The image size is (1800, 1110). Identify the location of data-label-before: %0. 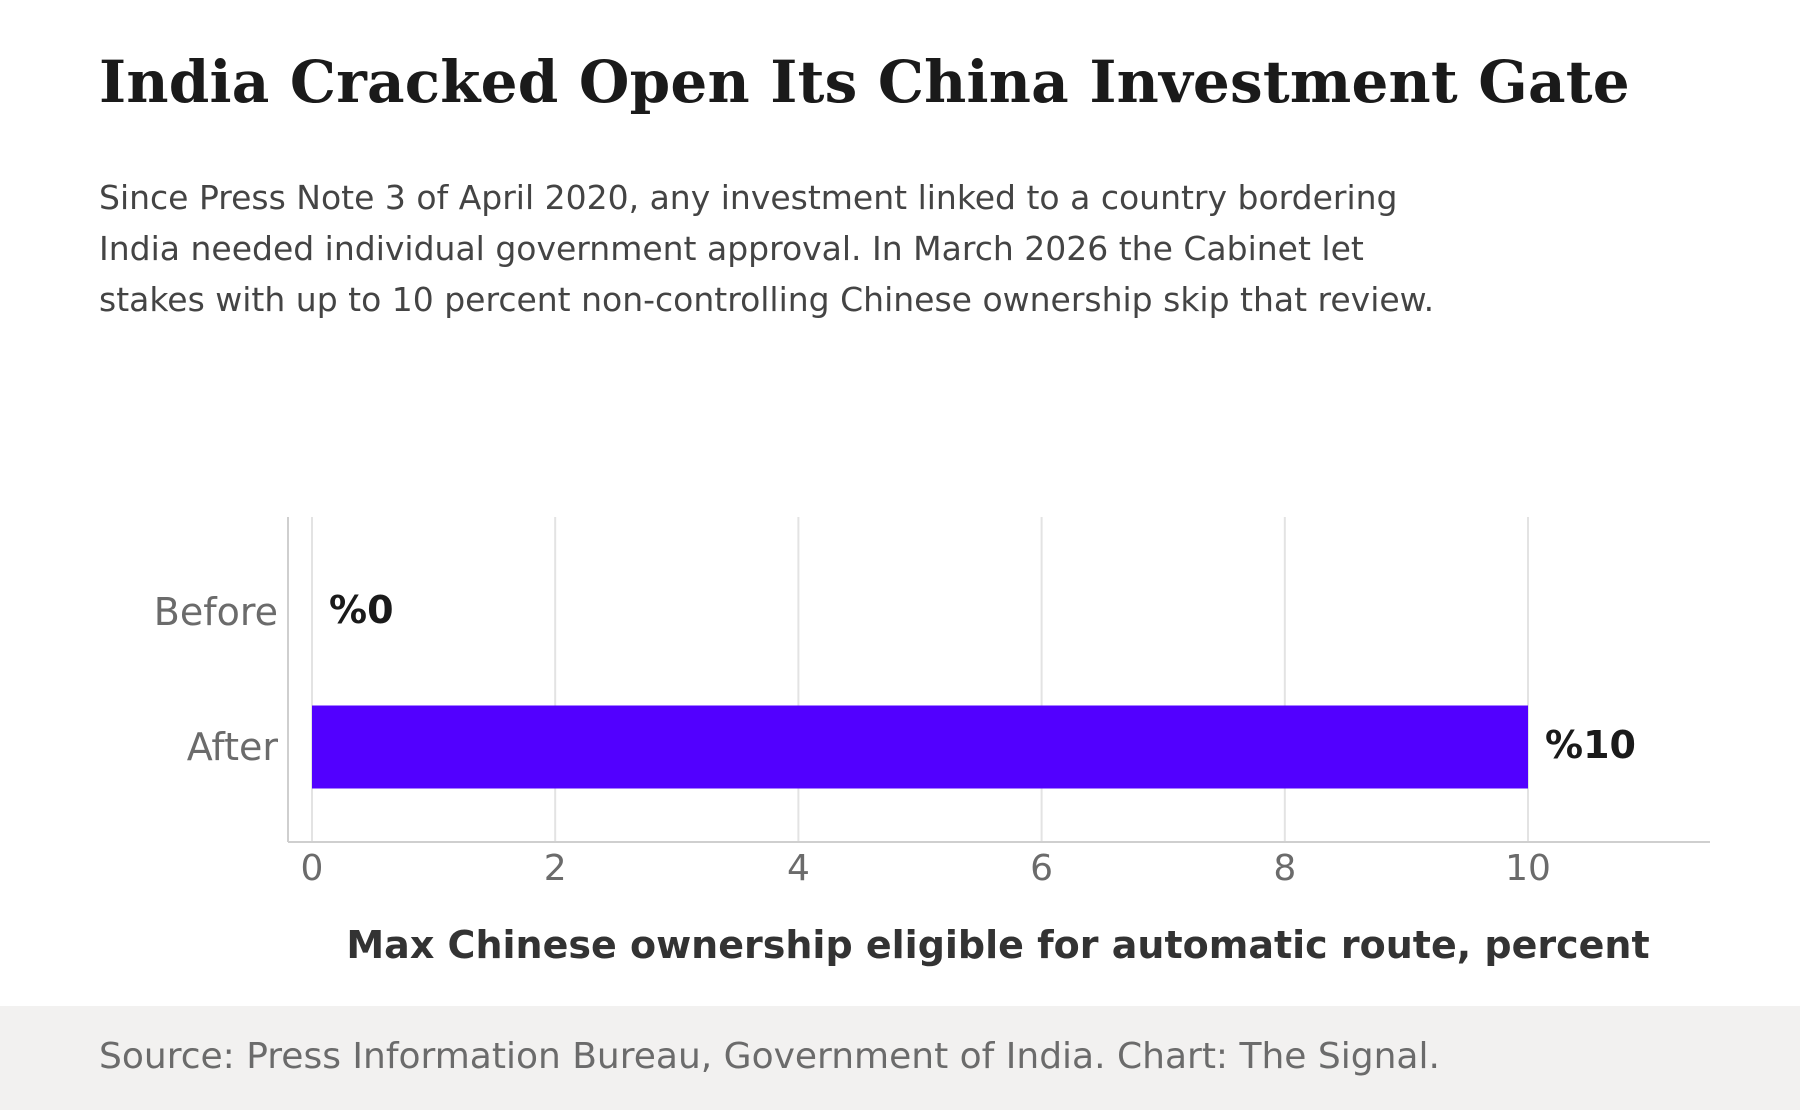
(361, 610).